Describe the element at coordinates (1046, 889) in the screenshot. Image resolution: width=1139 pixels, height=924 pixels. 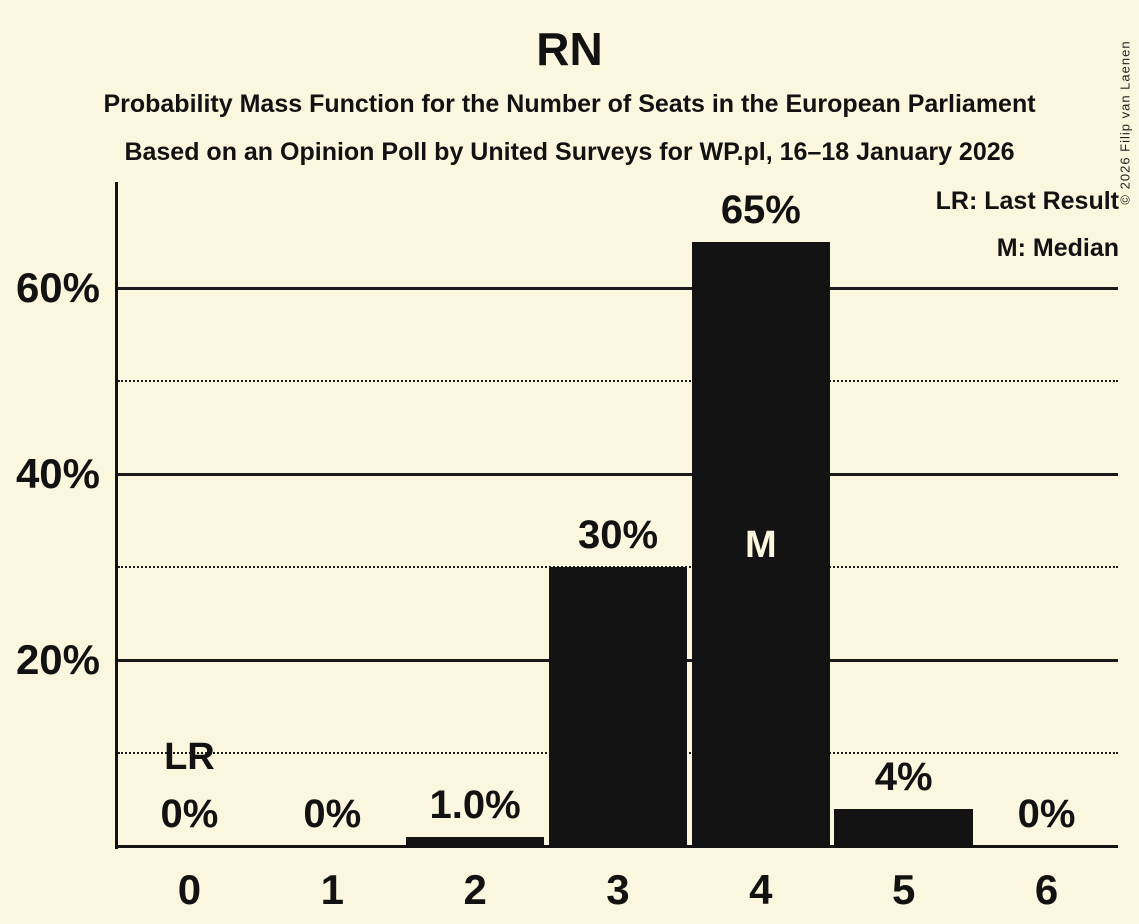
I see `x-tick-label-6: 6` at that location.